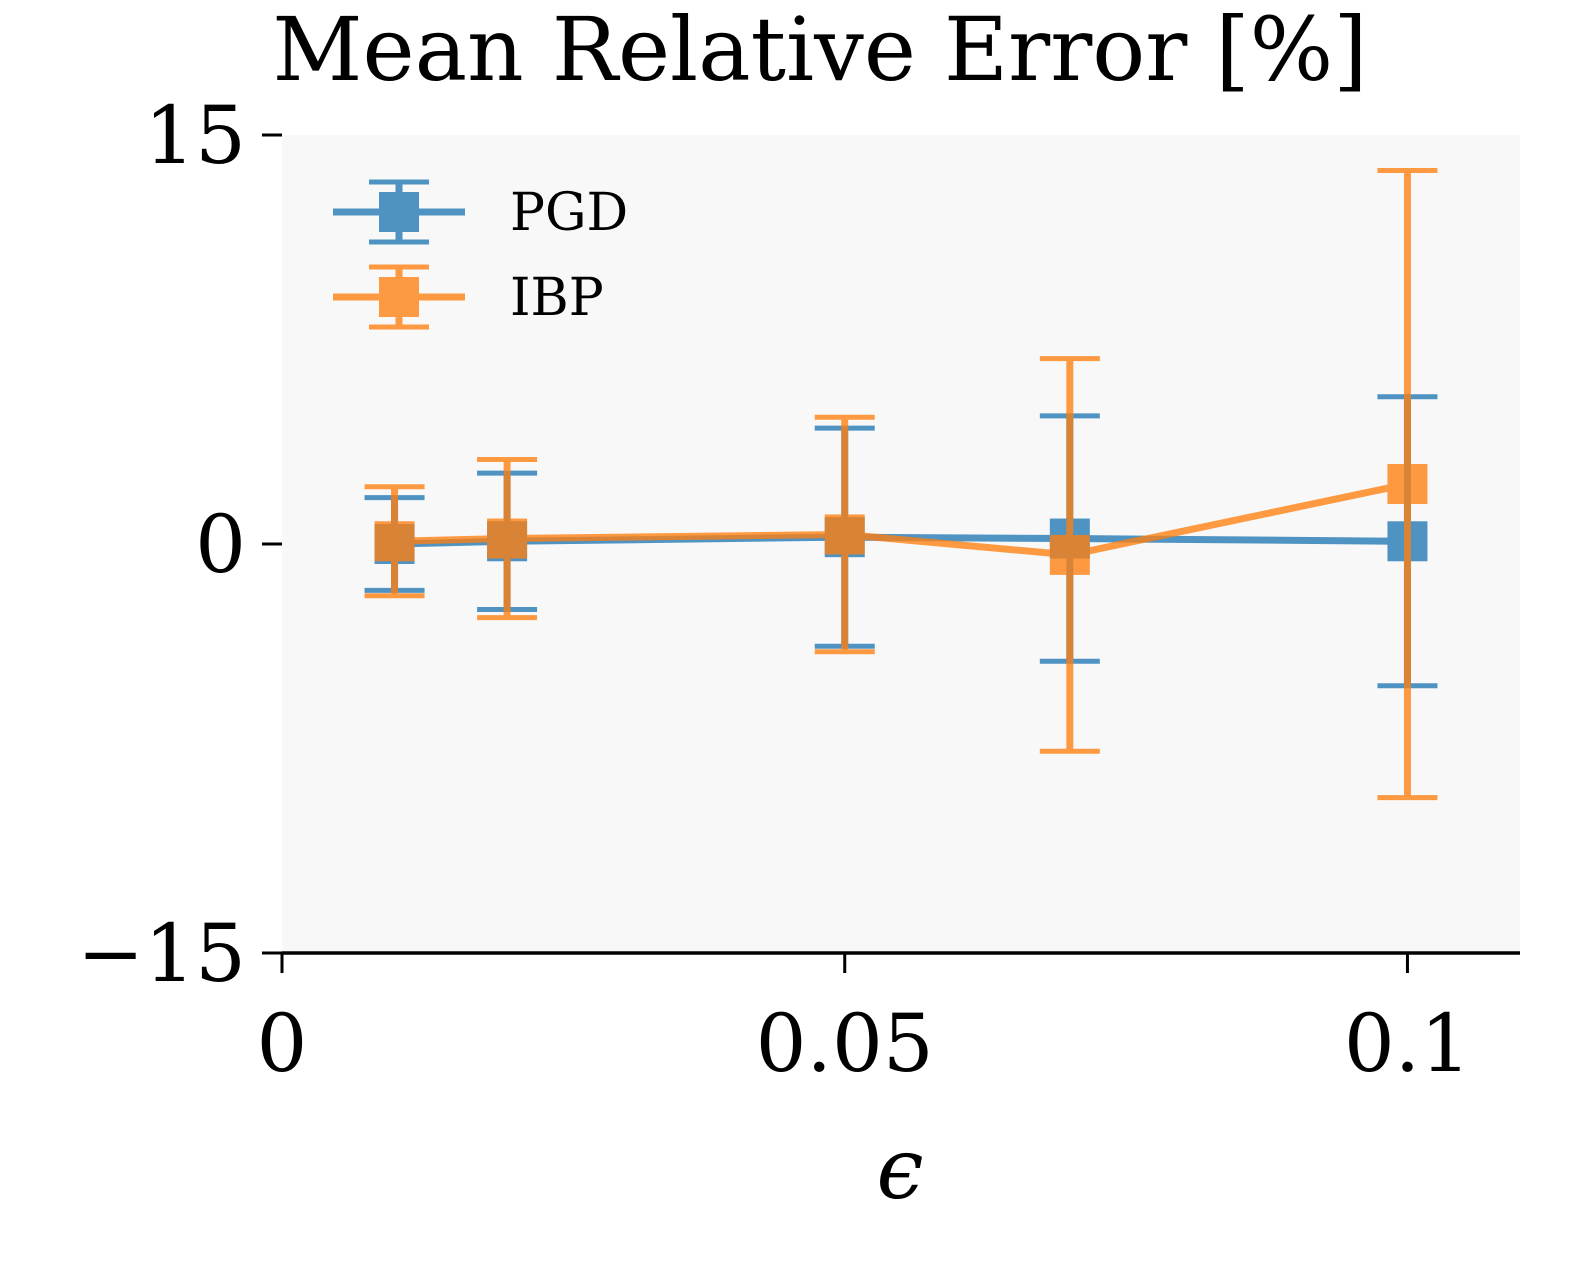 This screenshot has height=1285, width=1575. Describe the element at coordinates (161, 953) in the screenshot. I see `y-tick-label: −15` at that location.